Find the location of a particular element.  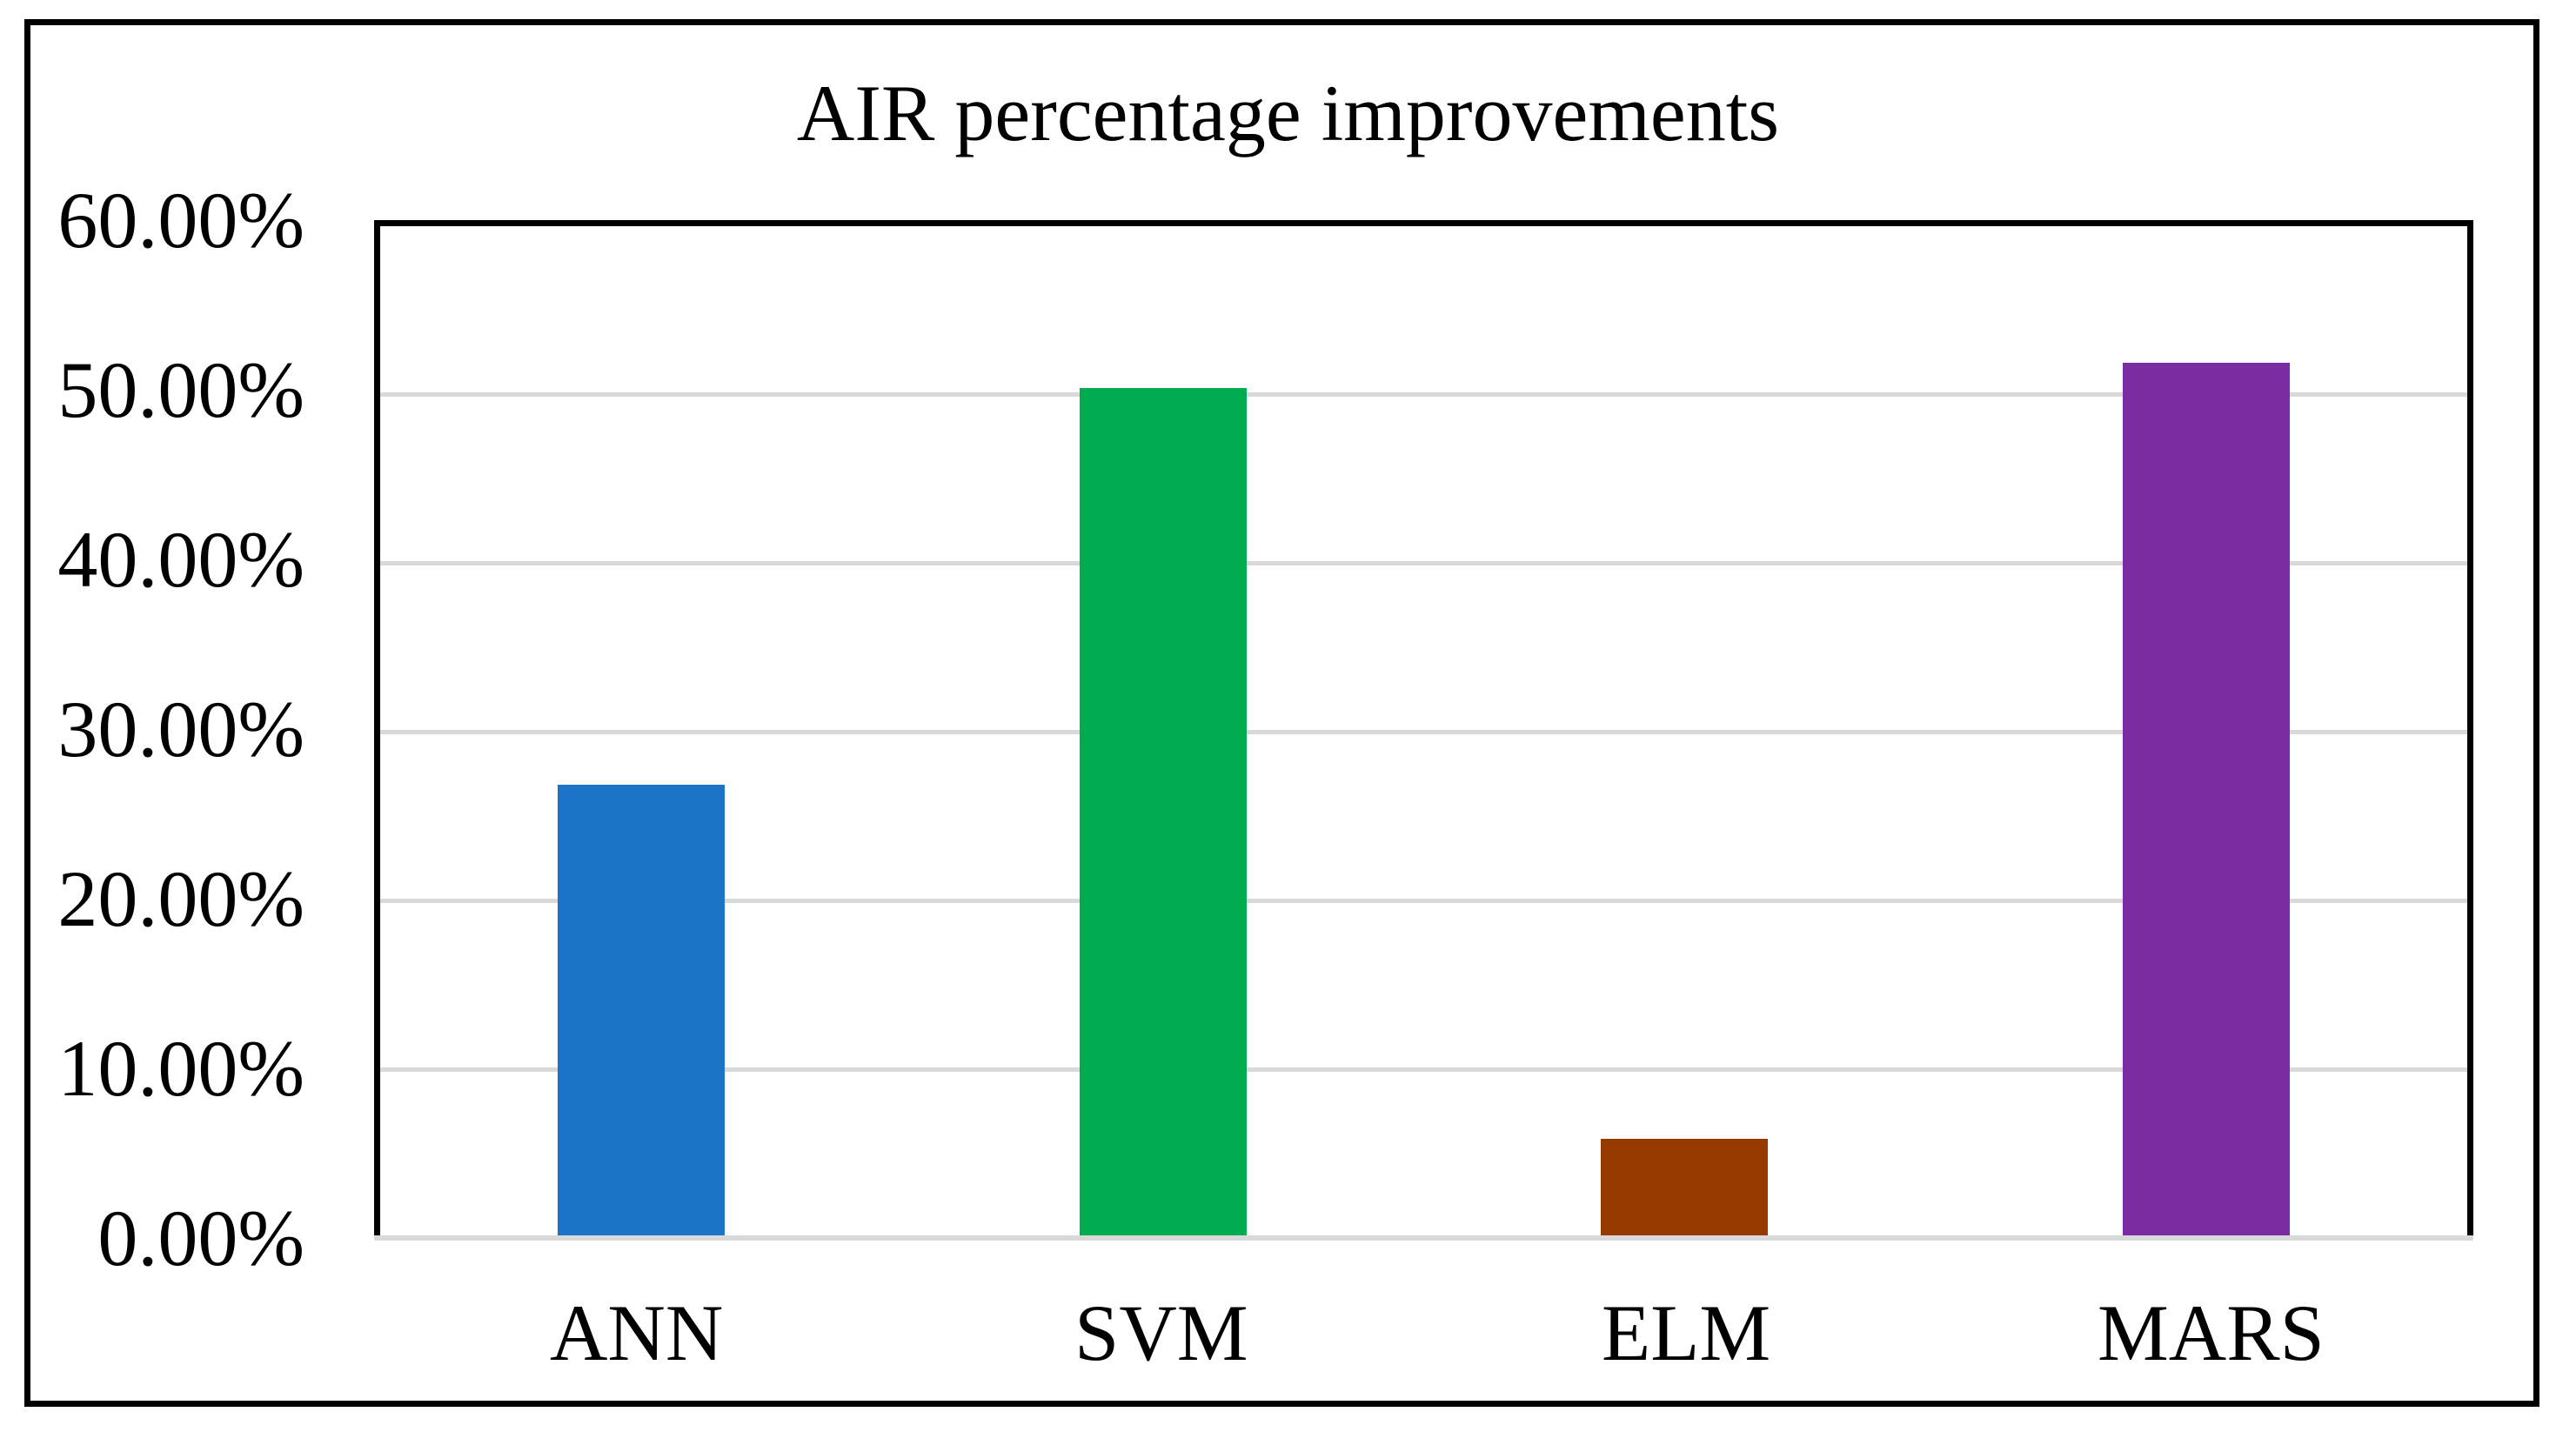

y-tick-label-60.00%: 60.00% is located at coordinates (180, 220).